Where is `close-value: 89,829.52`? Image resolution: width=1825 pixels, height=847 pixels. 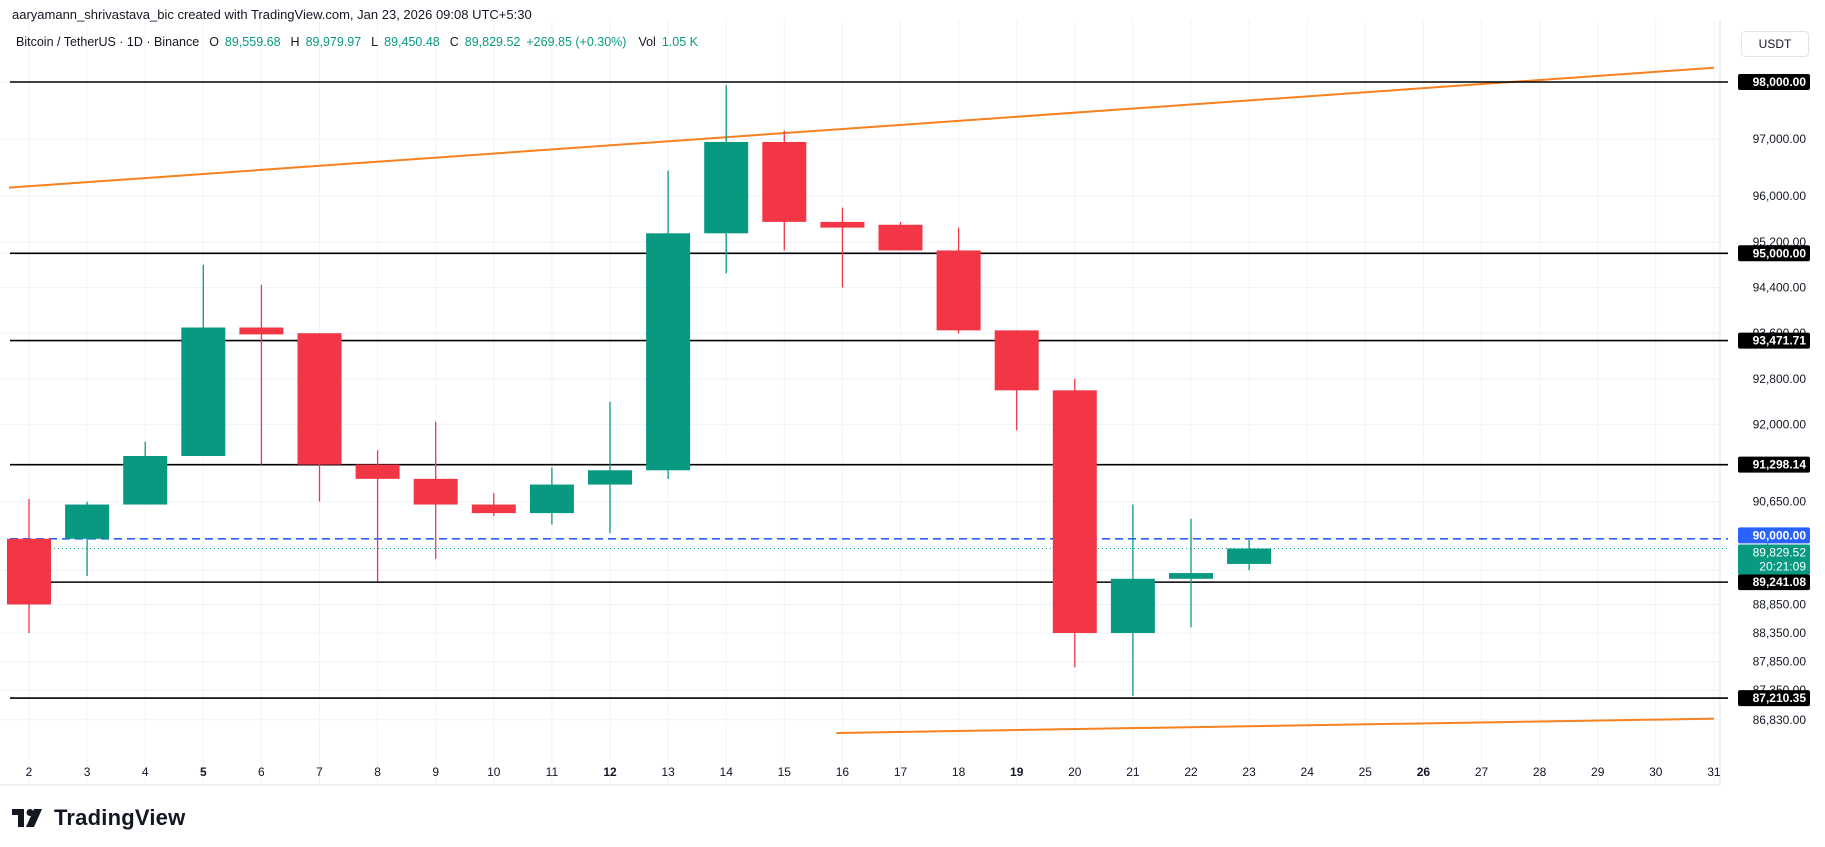
close-value: 89,829.52 is located at coordinates (492, 42).